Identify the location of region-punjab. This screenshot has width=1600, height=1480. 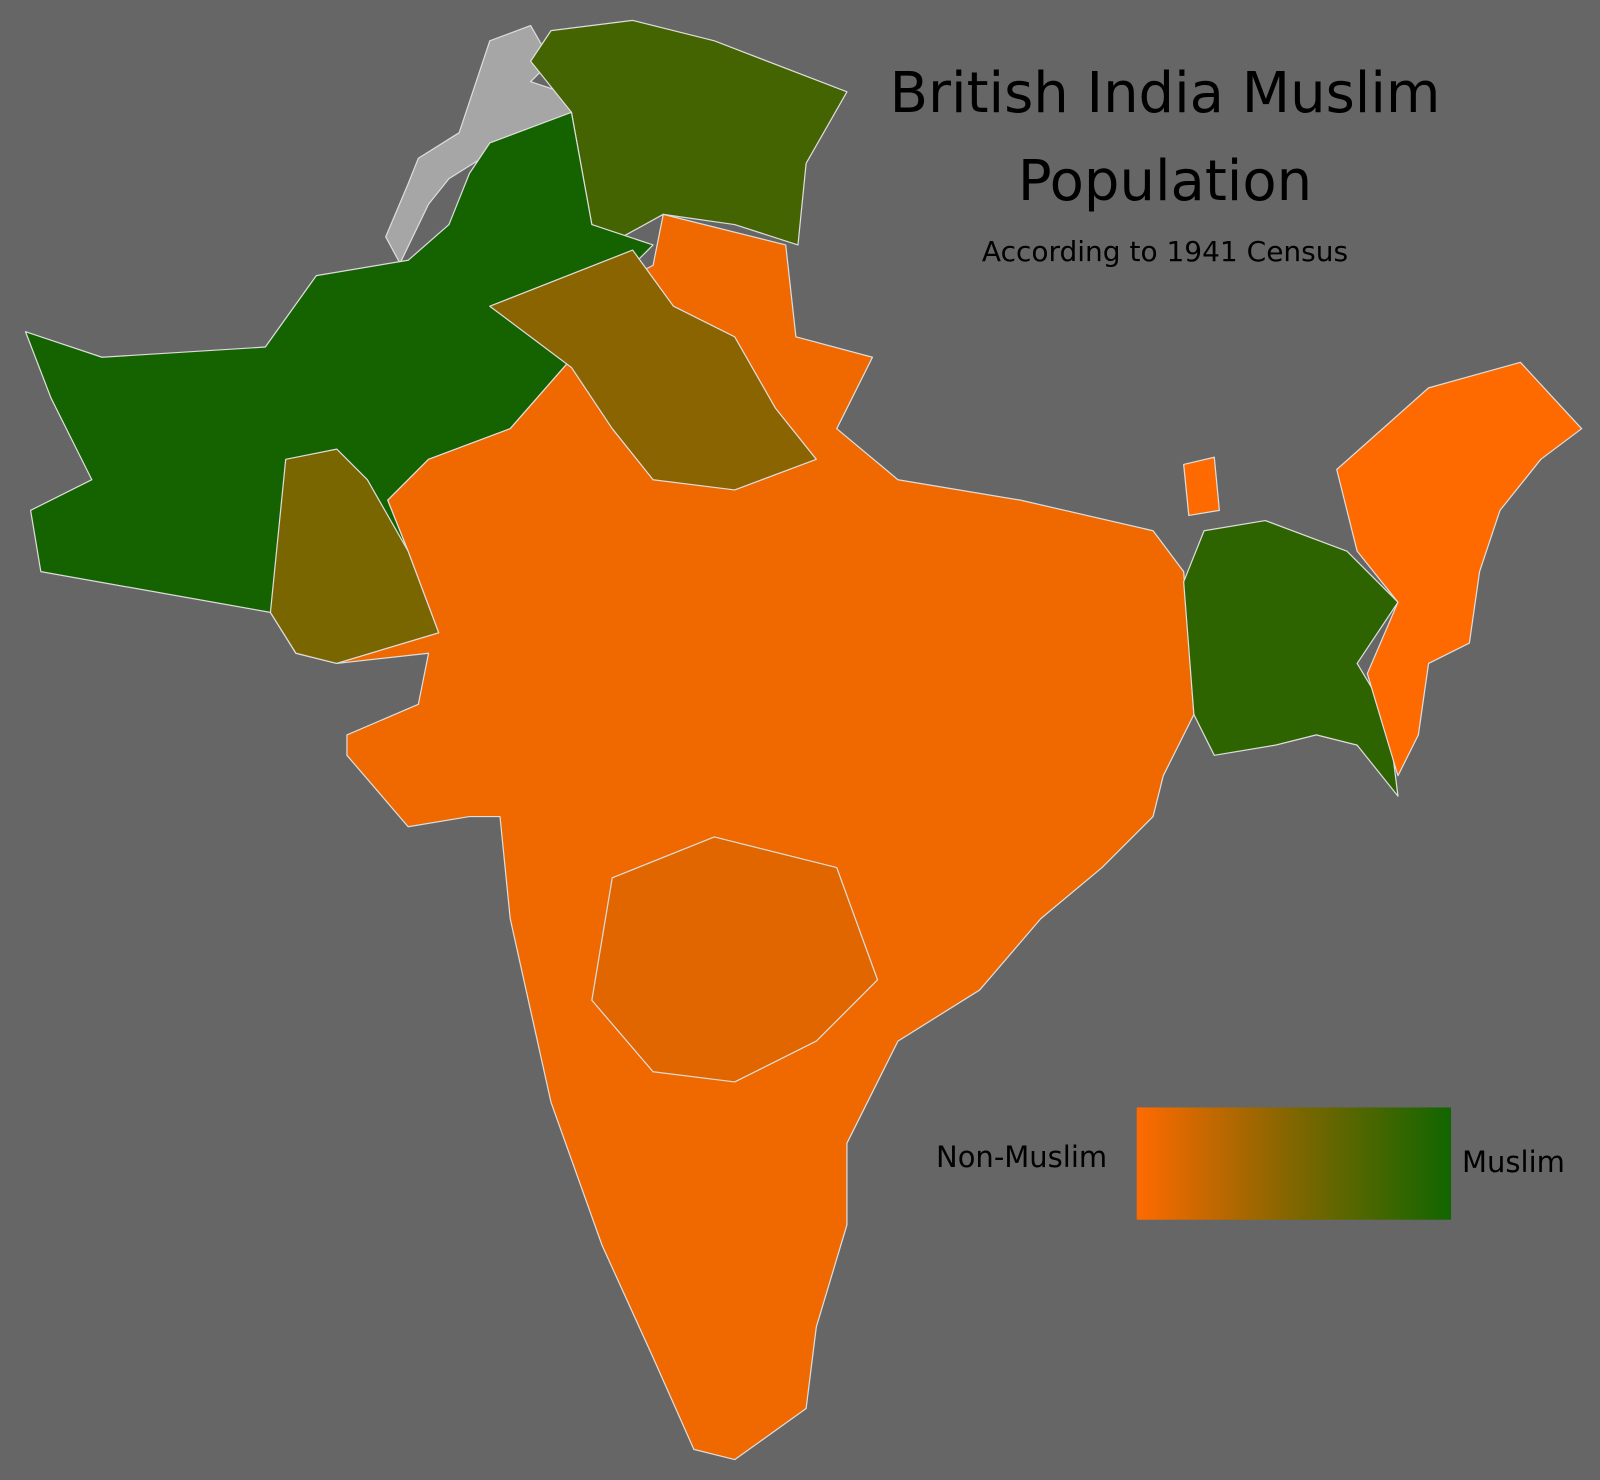
(653, 370).